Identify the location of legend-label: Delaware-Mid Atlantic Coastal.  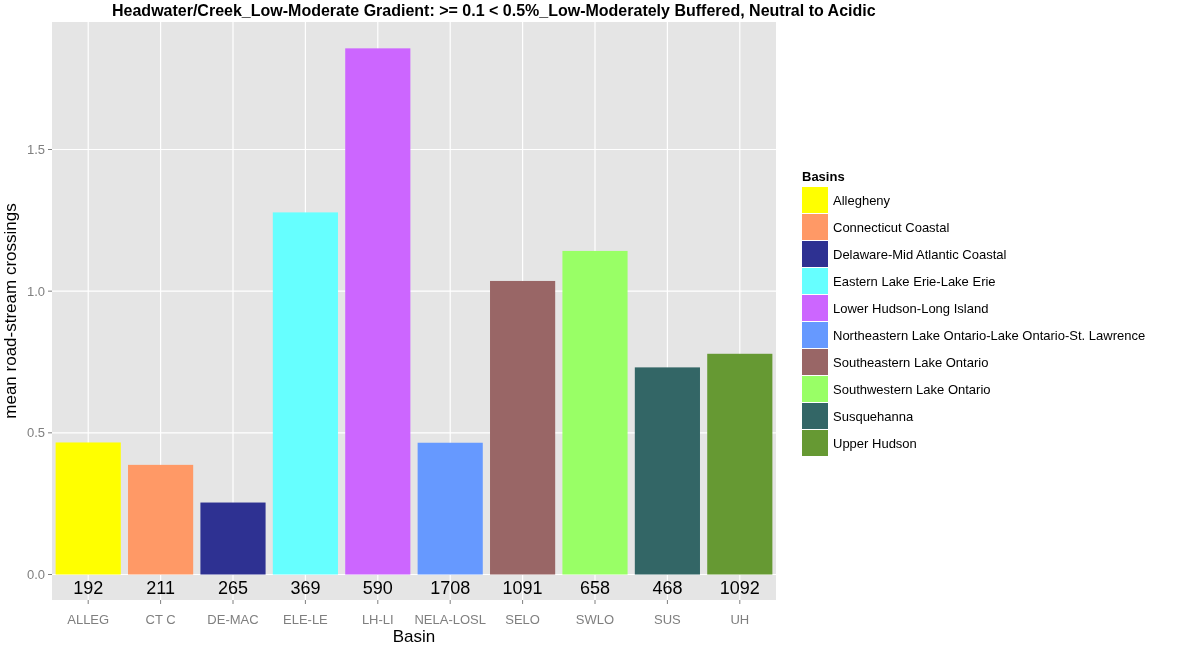
(920, 254).